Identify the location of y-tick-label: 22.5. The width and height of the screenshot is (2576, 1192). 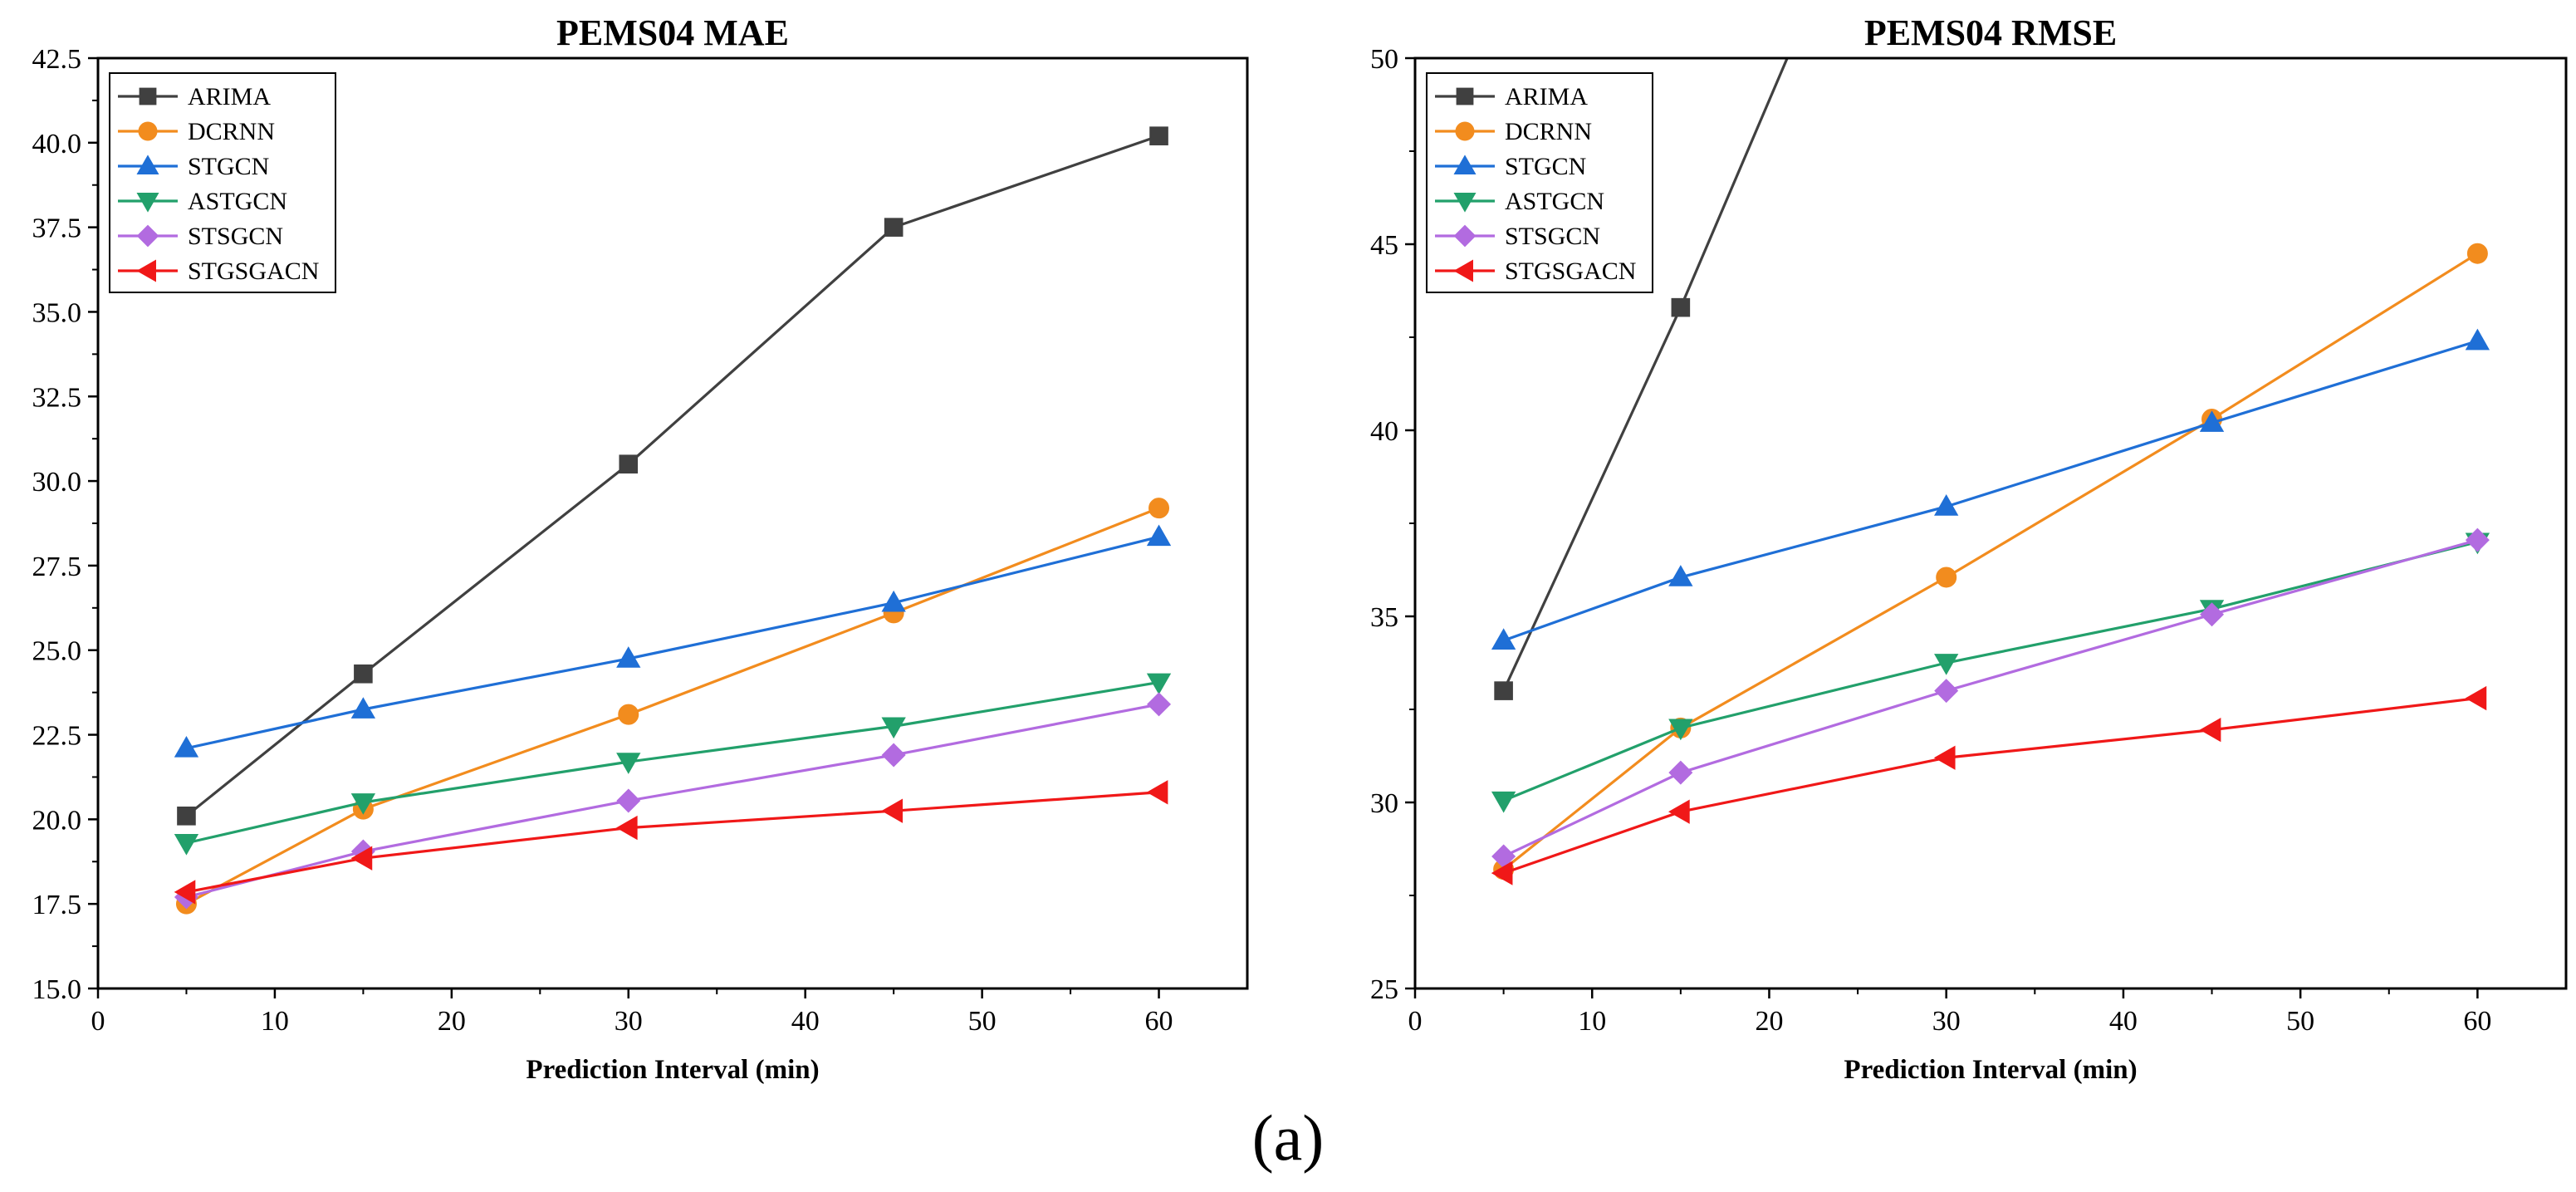
(57, 736).